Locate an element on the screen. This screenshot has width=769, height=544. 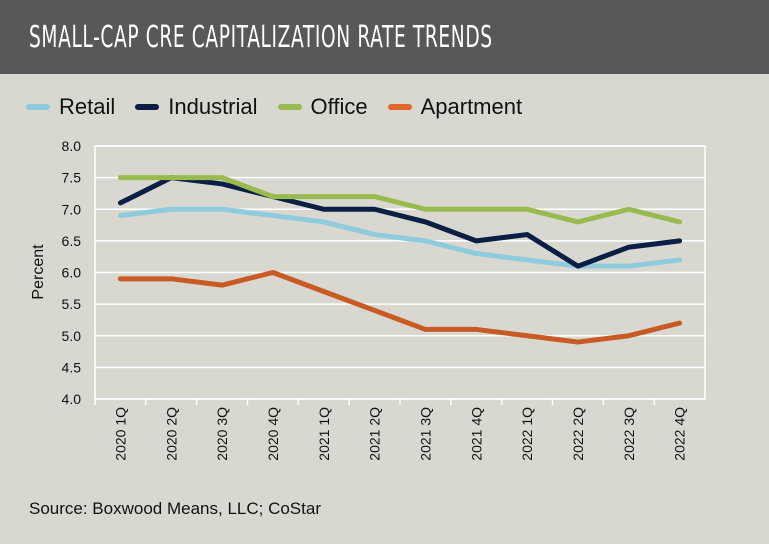
x-tick-label: 2020 3Q is located at coordinates (222, 434).